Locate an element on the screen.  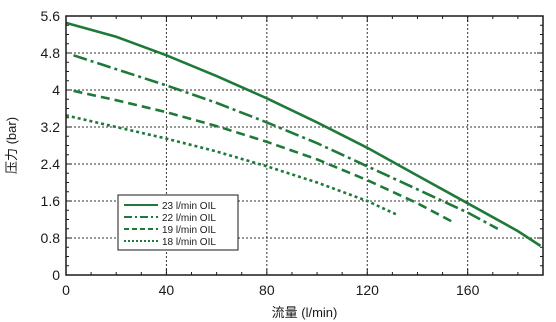
y-tick-label: 3.2 is located at coordinates (51, 127).